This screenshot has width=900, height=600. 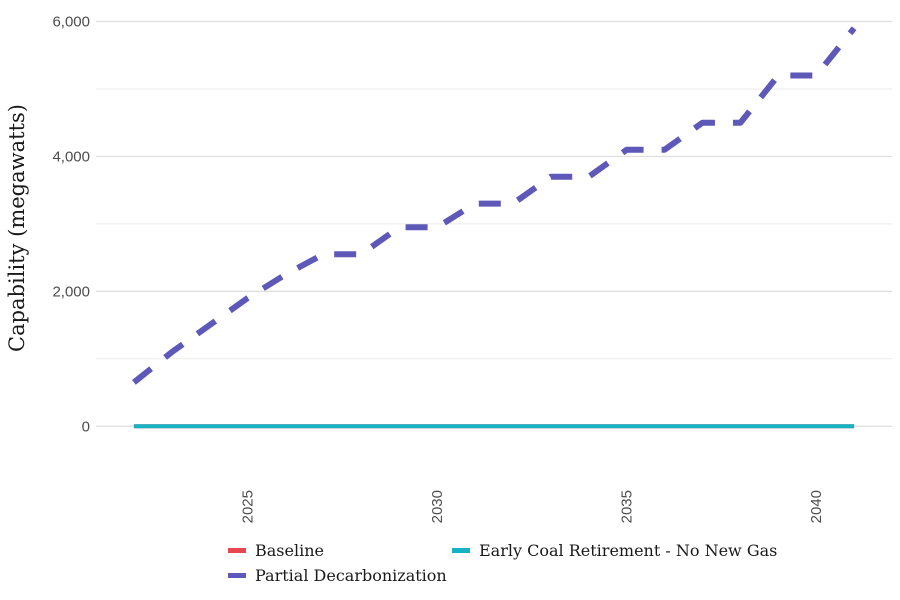 What do you see at coordinates (71, 291) in the screenshot?
I see `y-tick-label: 2,000` at bounding box center [71, 291].